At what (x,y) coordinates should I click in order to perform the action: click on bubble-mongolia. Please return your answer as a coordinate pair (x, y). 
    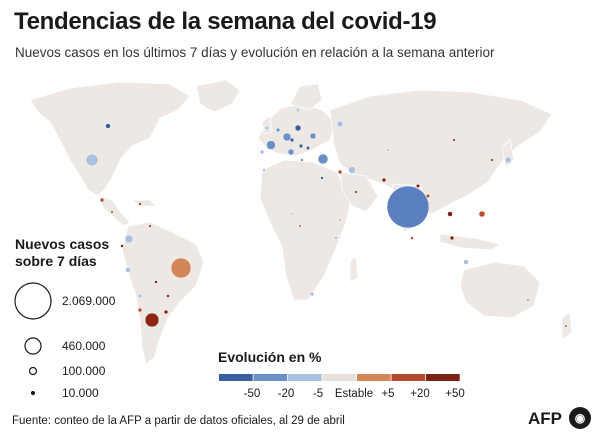
    Looking at the image, I should click on (454, 140).